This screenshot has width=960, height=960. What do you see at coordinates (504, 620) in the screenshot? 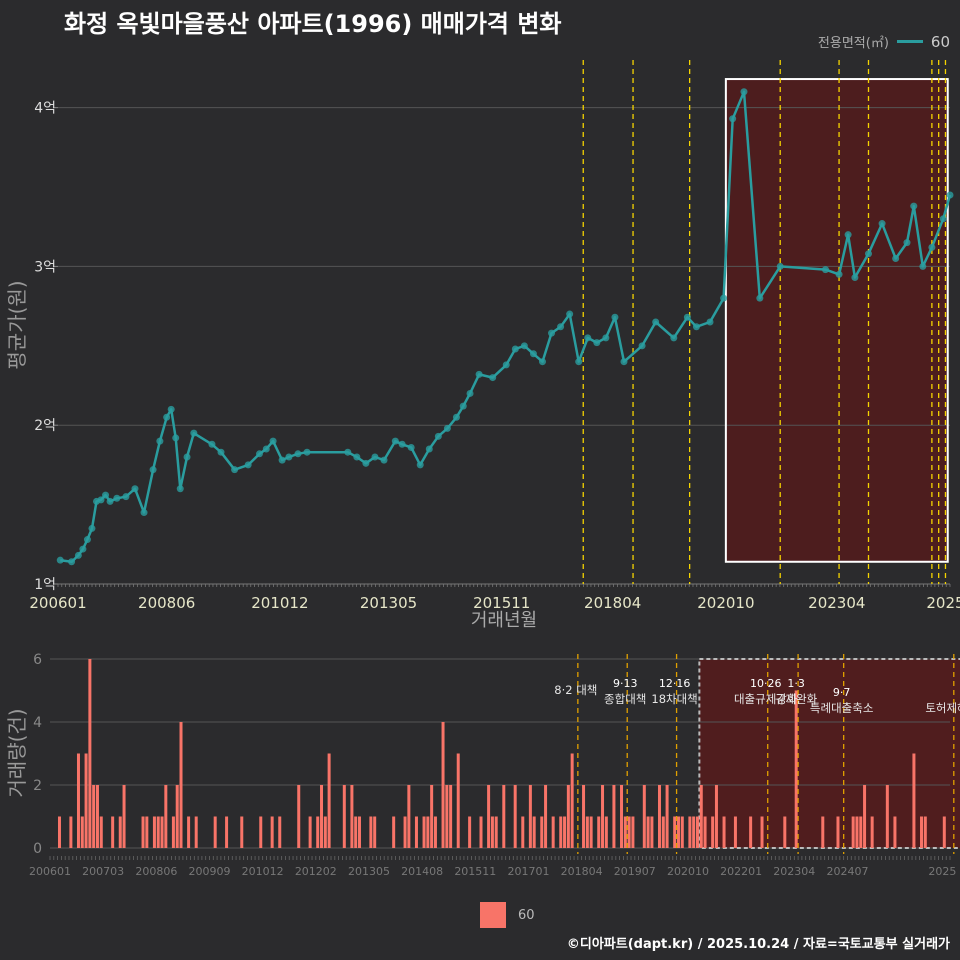
I see `x-axis-title: 거래년월` at bounding box center [504, 620].